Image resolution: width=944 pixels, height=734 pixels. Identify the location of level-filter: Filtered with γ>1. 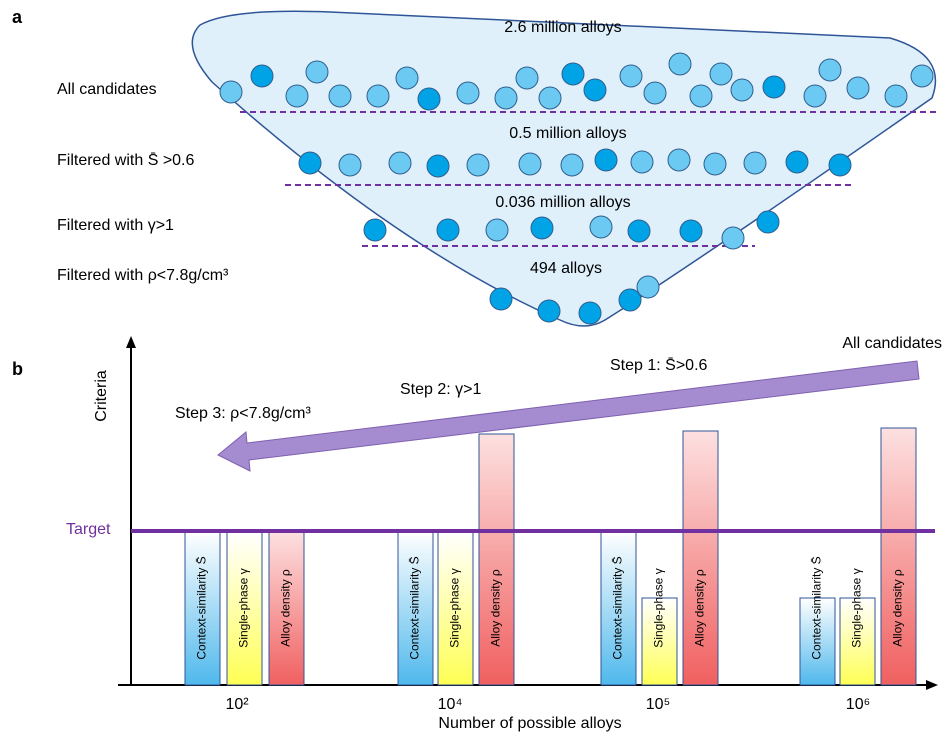
(115, 225).